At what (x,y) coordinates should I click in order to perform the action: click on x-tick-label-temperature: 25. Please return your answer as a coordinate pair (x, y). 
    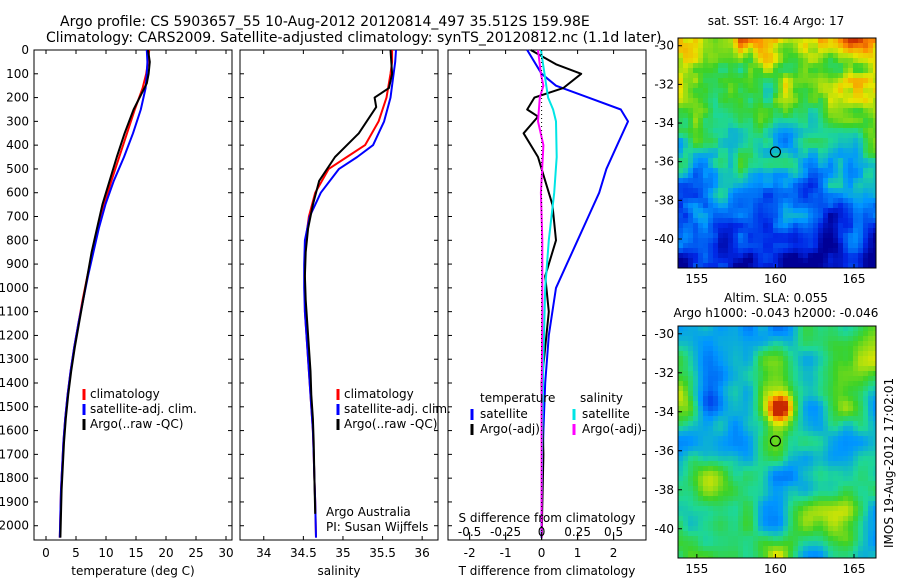
    Looking at the image, I should click on (195, 553).